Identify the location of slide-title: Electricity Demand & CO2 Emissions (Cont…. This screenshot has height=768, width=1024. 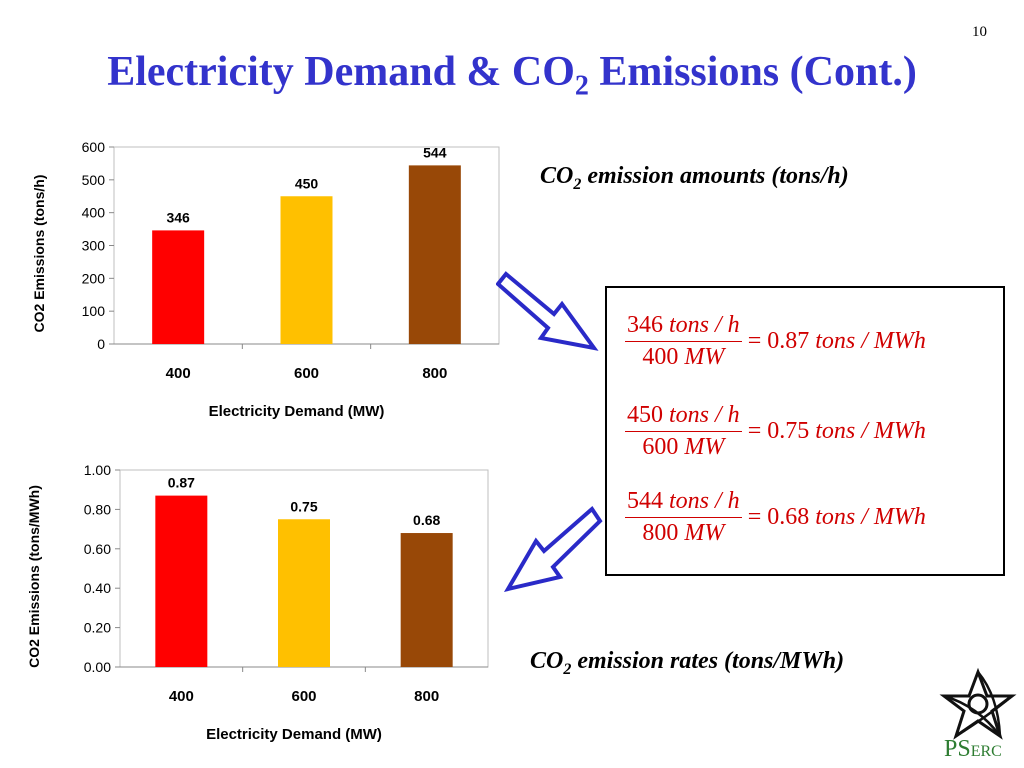
(512, 75).